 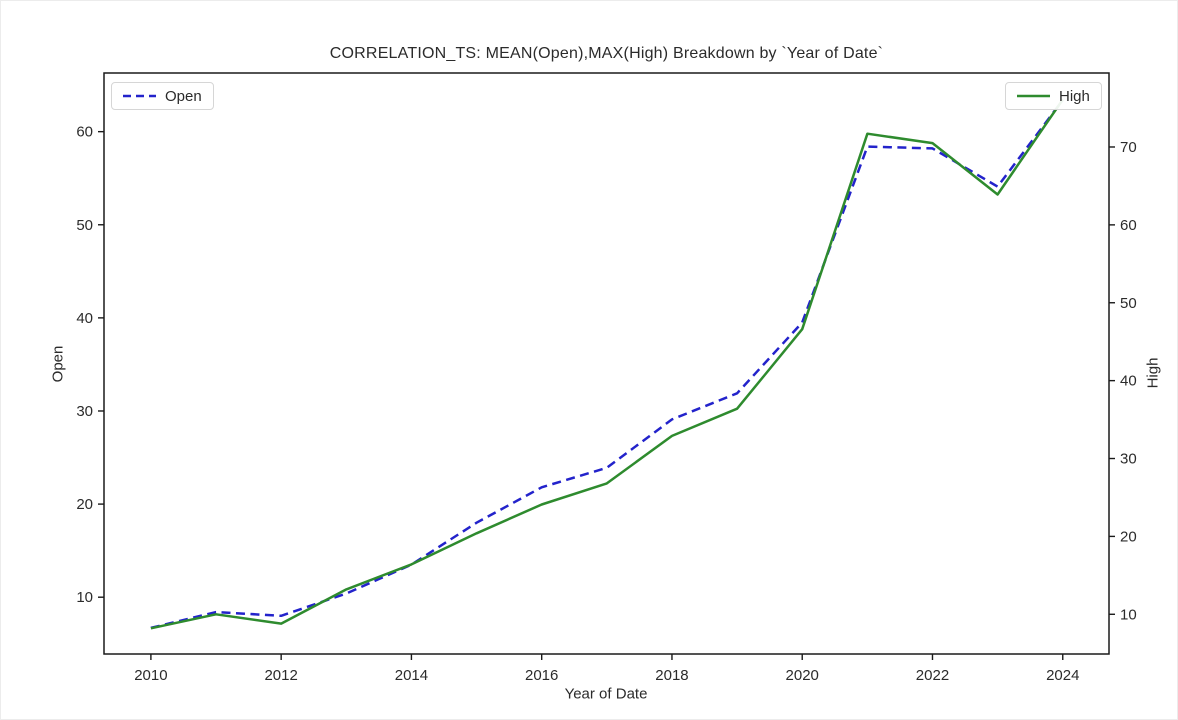 I want to click on legend-high: High, so click(x=1053, y=96).